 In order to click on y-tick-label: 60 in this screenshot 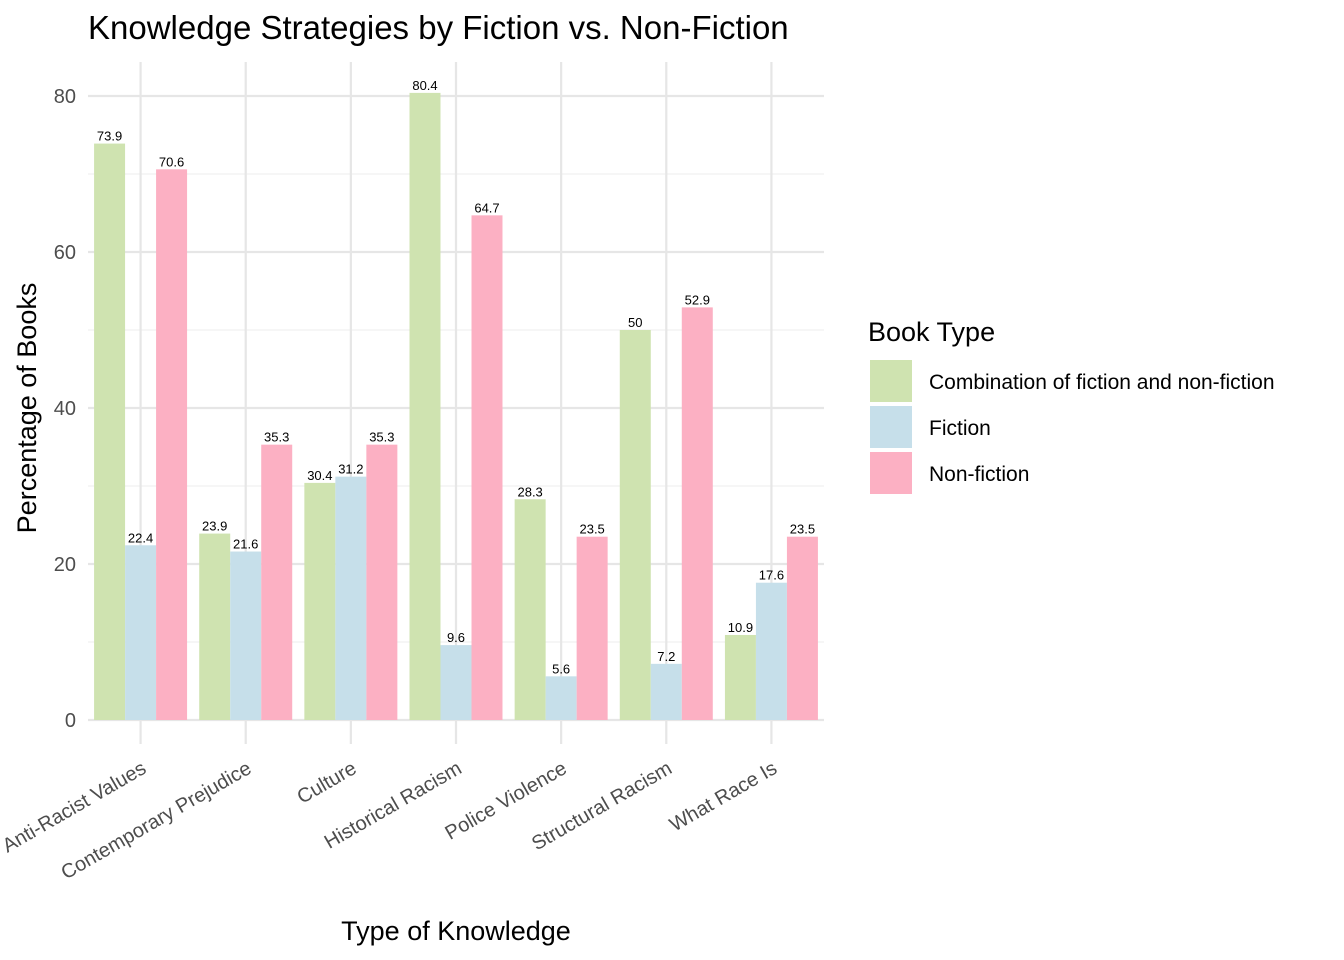, I will do `click(65, 253)`.